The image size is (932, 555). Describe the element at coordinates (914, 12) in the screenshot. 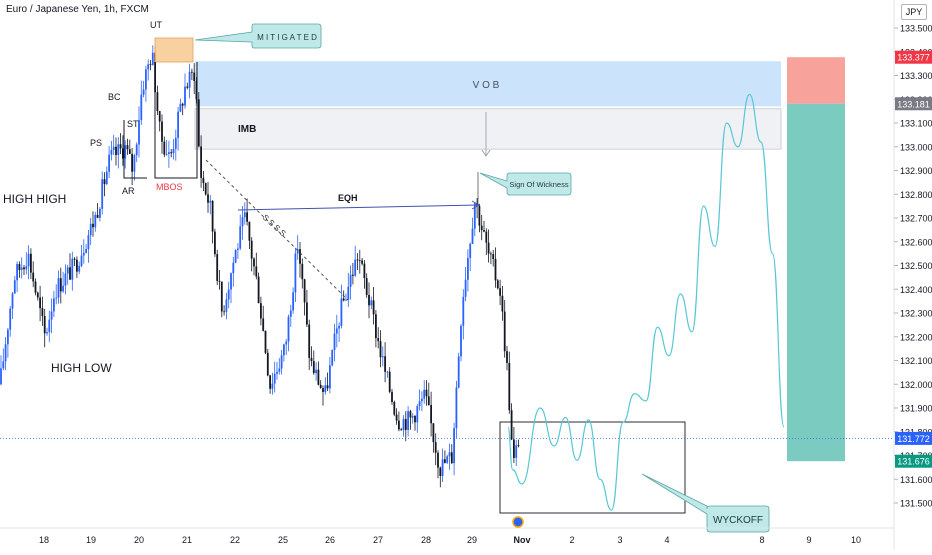

I see `currency-button: JPY` at that location.